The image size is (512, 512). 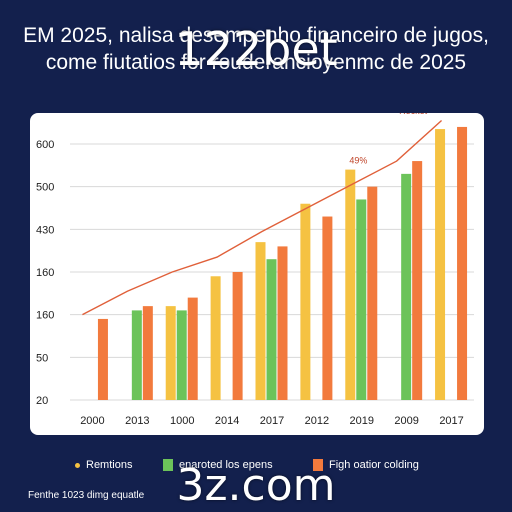 I want to click on annotation-label: Rocket, so click(x=413, y=114).